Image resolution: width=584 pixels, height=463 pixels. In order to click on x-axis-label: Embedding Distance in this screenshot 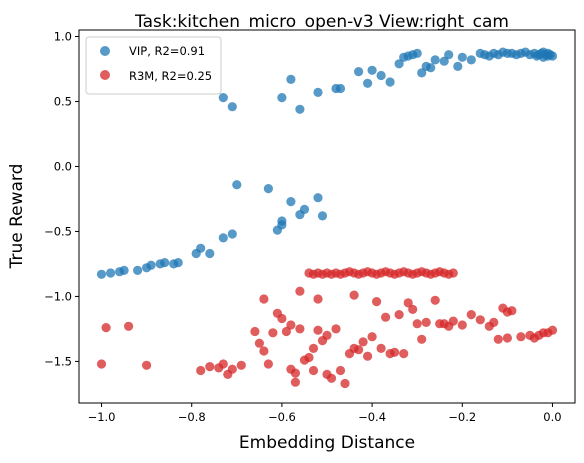, I will do `click(327, 443)`.